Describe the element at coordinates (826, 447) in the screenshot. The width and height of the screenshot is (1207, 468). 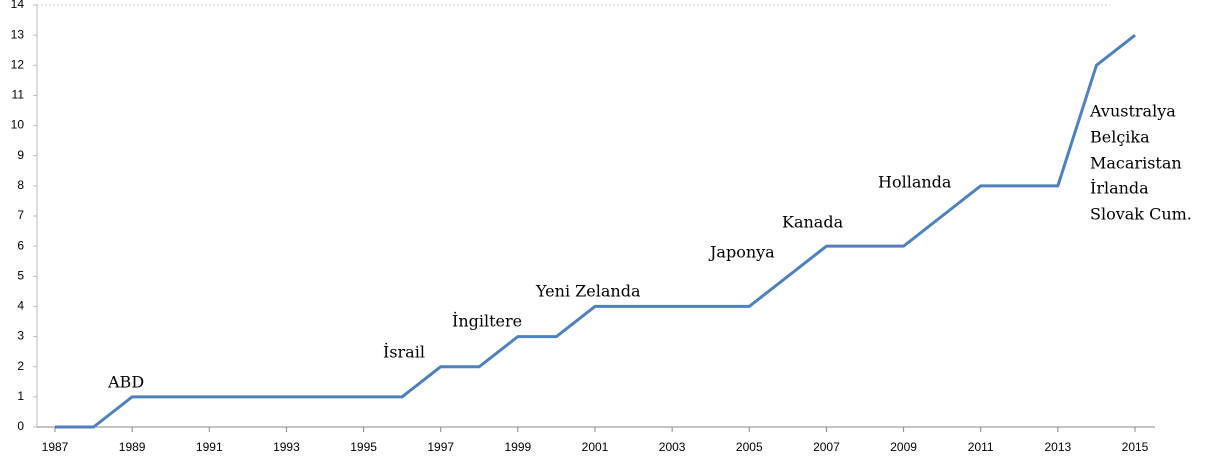
I see `x-tick-label: 2007` at that location.